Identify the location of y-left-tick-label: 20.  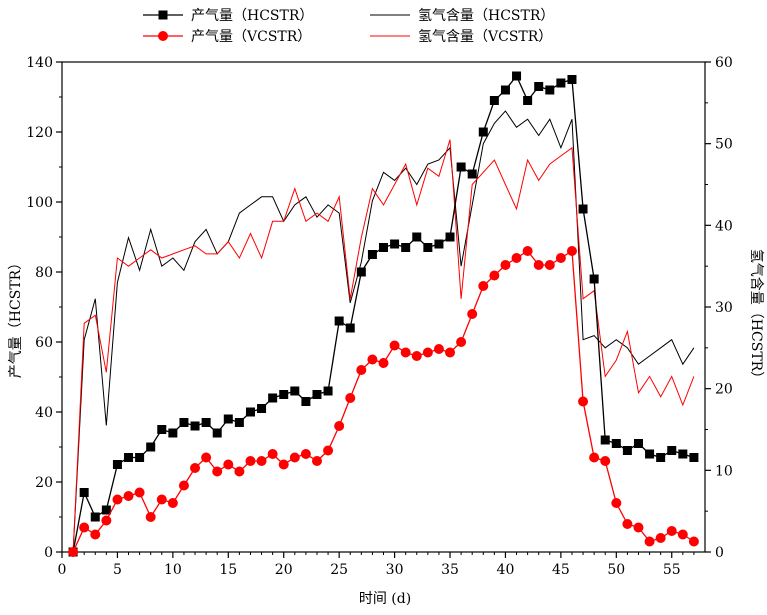
(44, 483).